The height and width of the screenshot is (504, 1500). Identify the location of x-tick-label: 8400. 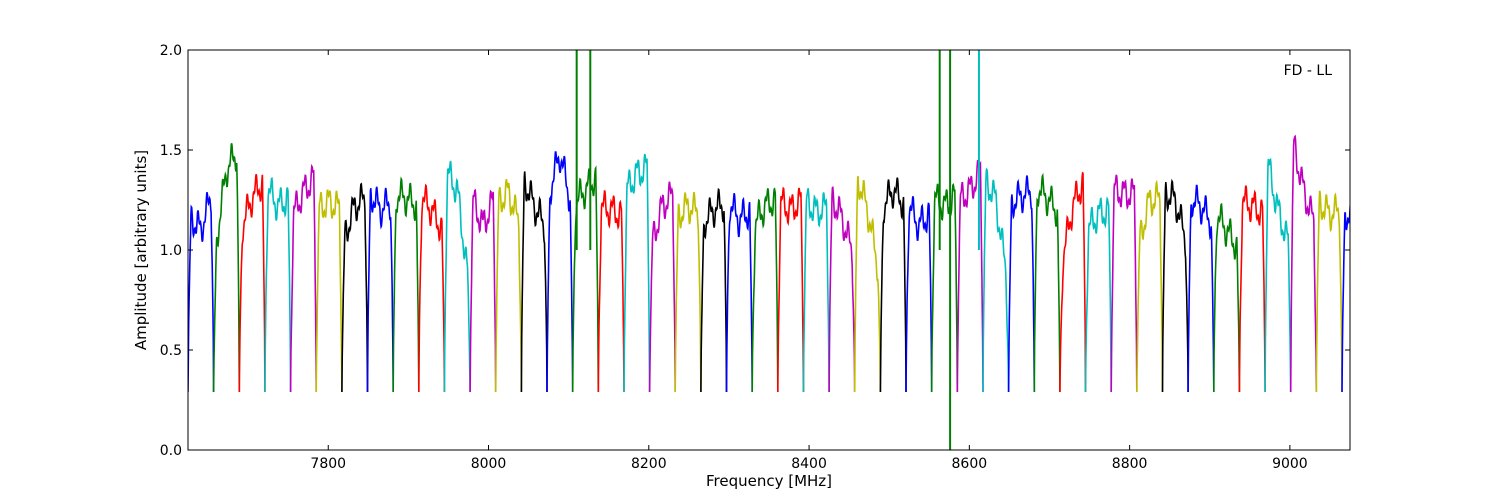
(809, 464).